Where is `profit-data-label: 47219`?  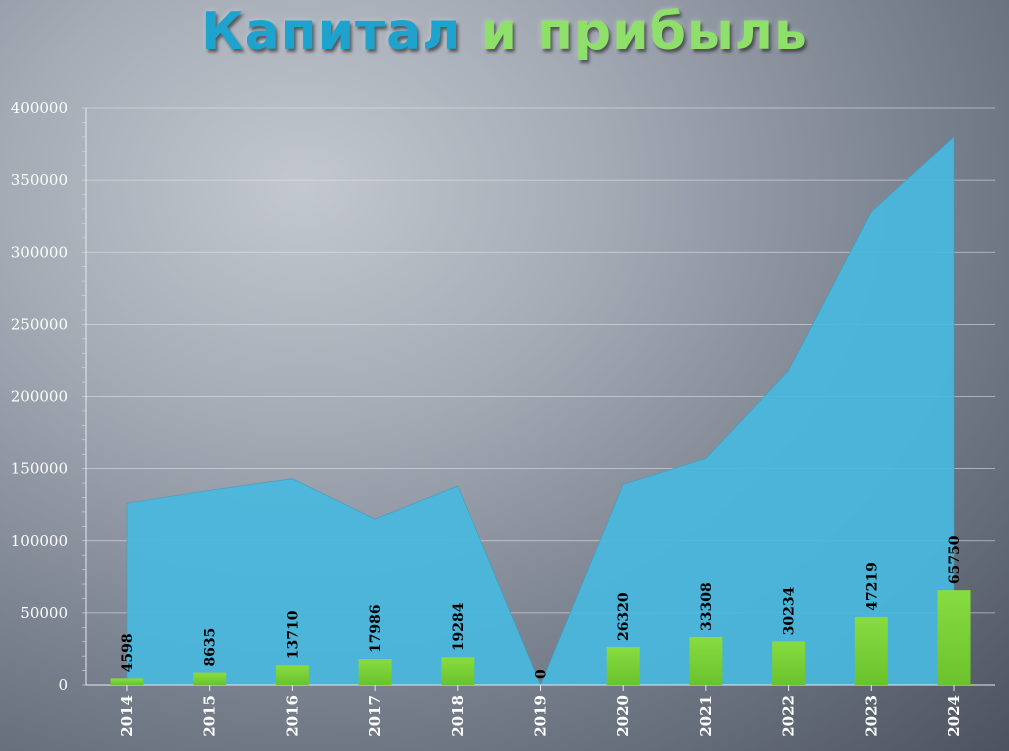 profit-data-label: 47219 is located at coordinates (872, 586).